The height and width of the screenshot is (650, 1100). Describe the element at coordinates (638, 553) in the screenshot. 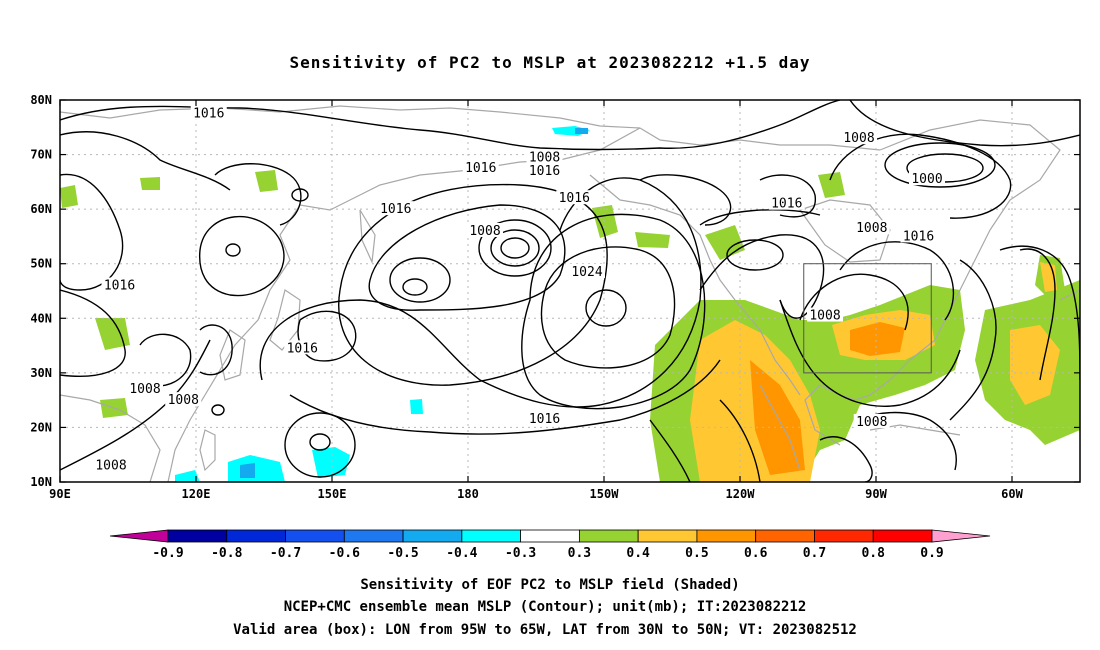

I see `colorbar-tick-label: 0.4` at that location.